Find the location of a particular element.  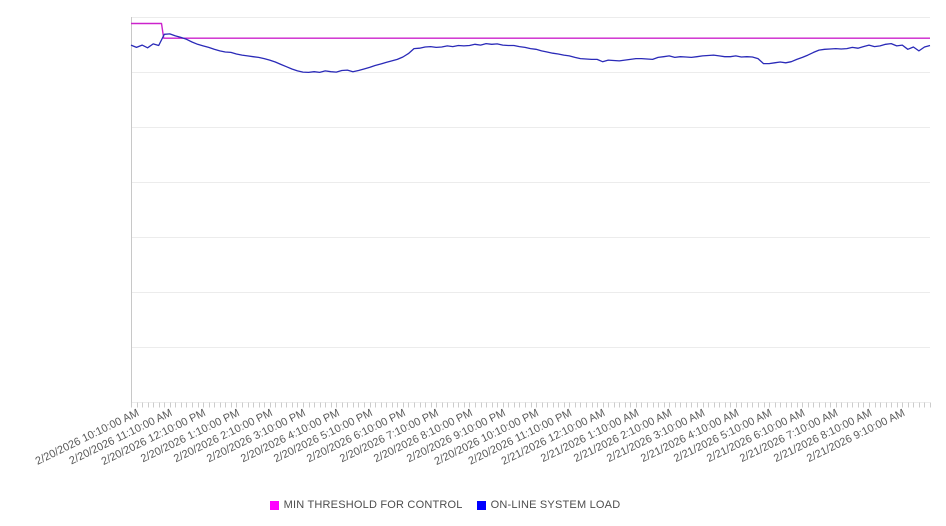

online-load-swatch-icon is located at coordinates (481, 505).